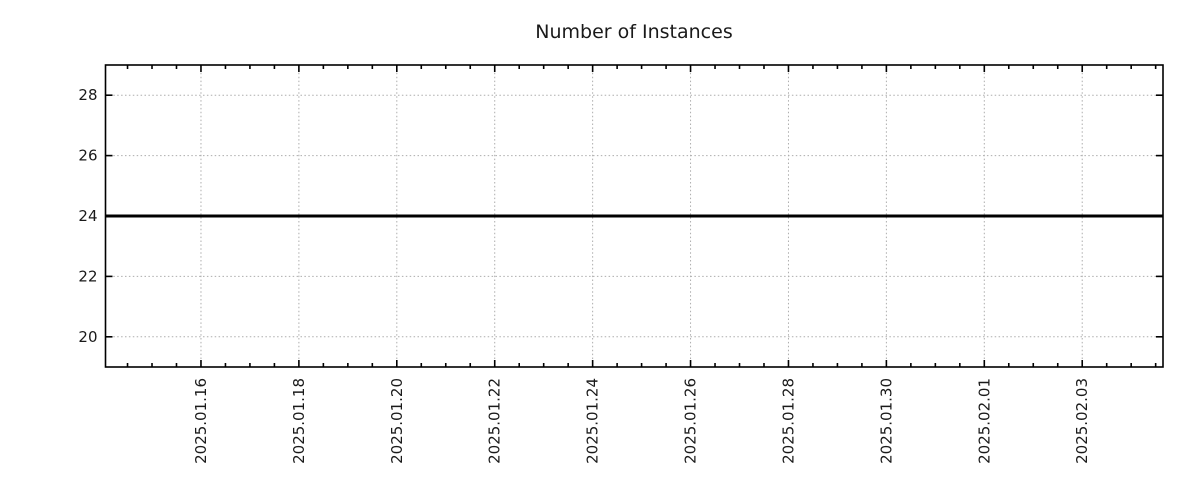 This screenshot has height=500, width=1200. I want to click on x-tick-label: 2025.02.03, so click(1082, 421).